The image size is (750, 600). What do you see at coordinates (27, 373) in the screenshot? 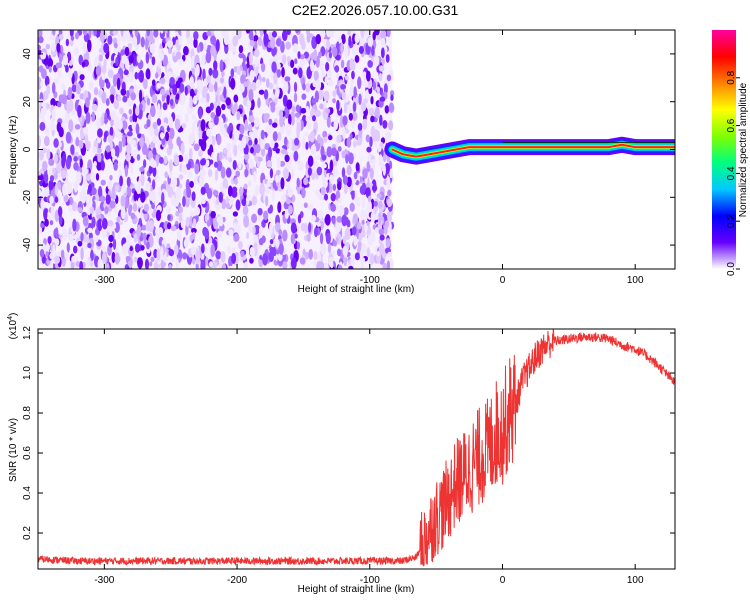
I see `snr-y-tick-label: 1.0` at bounding box center [27, 373].